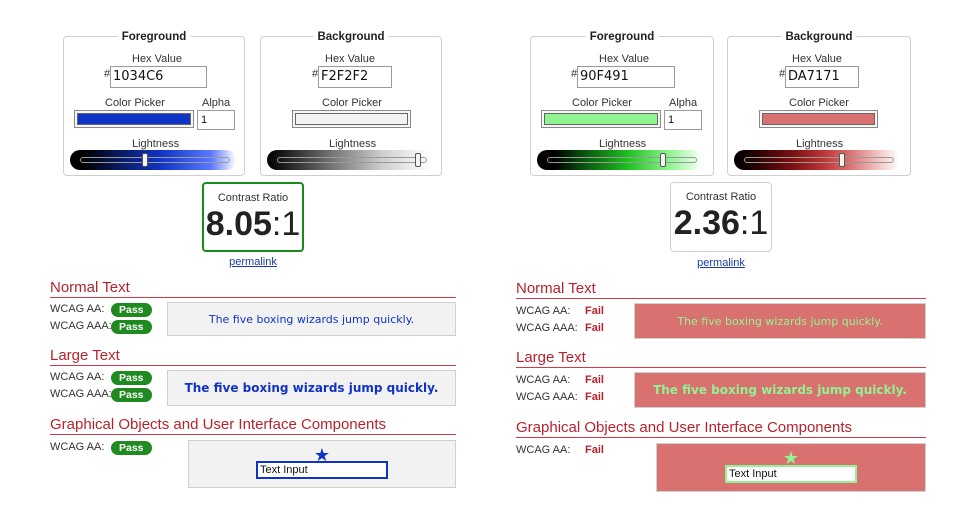 This screenshot has height=510, width=972. What do you see at coordinates (706, 223) in the screenshot?
I see `contrast-ratio-number: 2.36` at bounding box center [706, 223].